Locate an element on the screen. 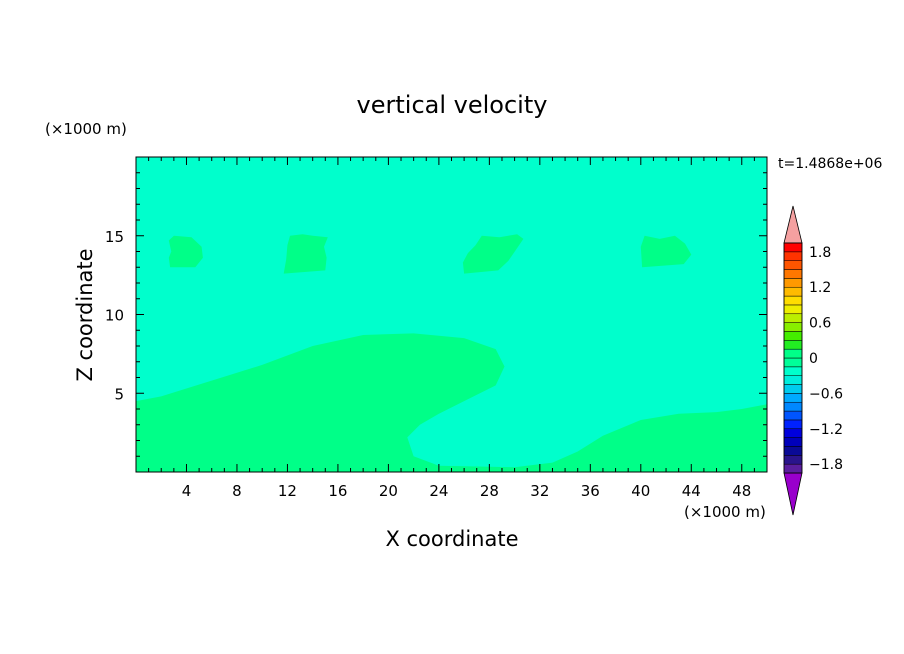  y-tick-label: 5 is located at coordinates (119, 394).